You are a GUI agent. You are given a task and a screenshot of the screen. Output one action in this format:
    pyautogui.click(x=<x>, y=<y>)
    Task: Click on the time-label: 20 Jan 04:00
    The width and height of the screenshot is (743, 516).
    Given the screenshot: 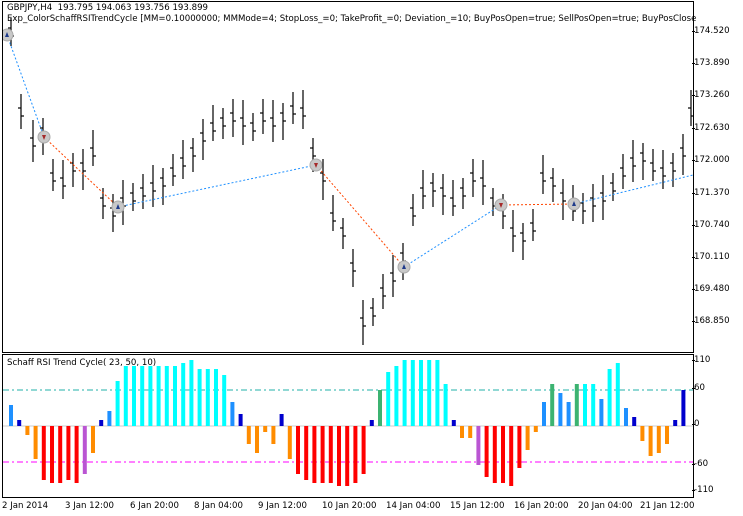 What is the action you would take?
    pyautogui.click(x=605, y=506)
    